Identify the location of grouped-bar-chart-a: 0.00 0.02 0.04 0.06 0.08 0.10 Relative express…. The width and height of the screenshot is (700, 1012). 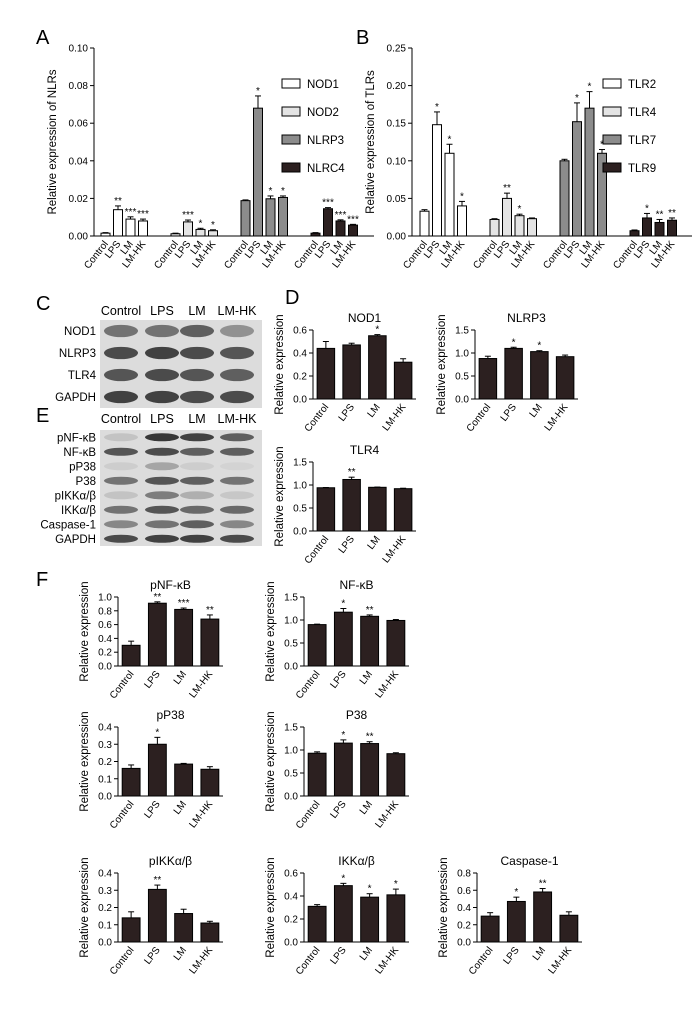
(210, 157).